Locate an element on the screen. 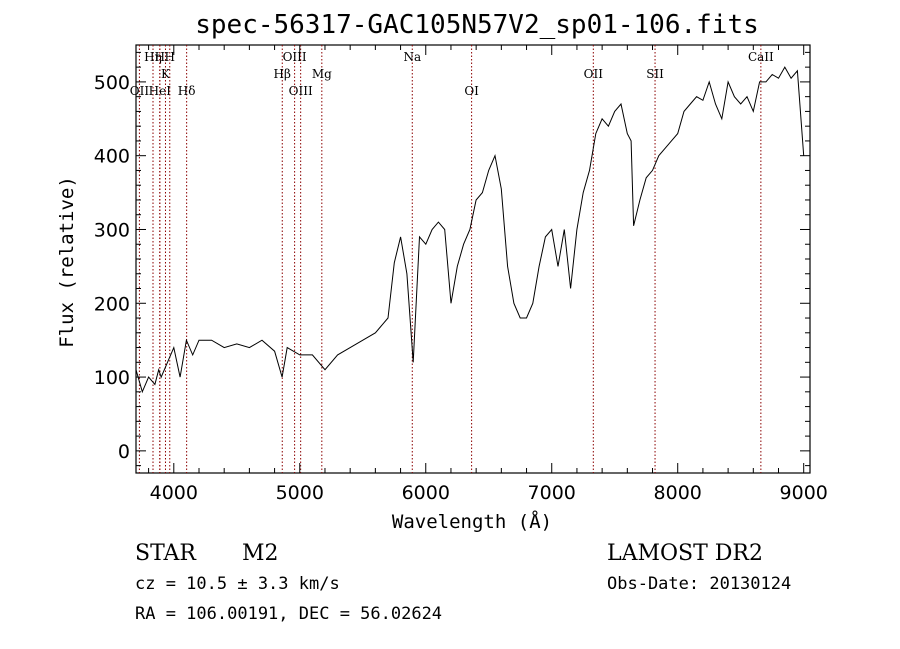  redshift-value: cz = 10.5 ± 3.3 km/s is located at coordinates (237, 584).